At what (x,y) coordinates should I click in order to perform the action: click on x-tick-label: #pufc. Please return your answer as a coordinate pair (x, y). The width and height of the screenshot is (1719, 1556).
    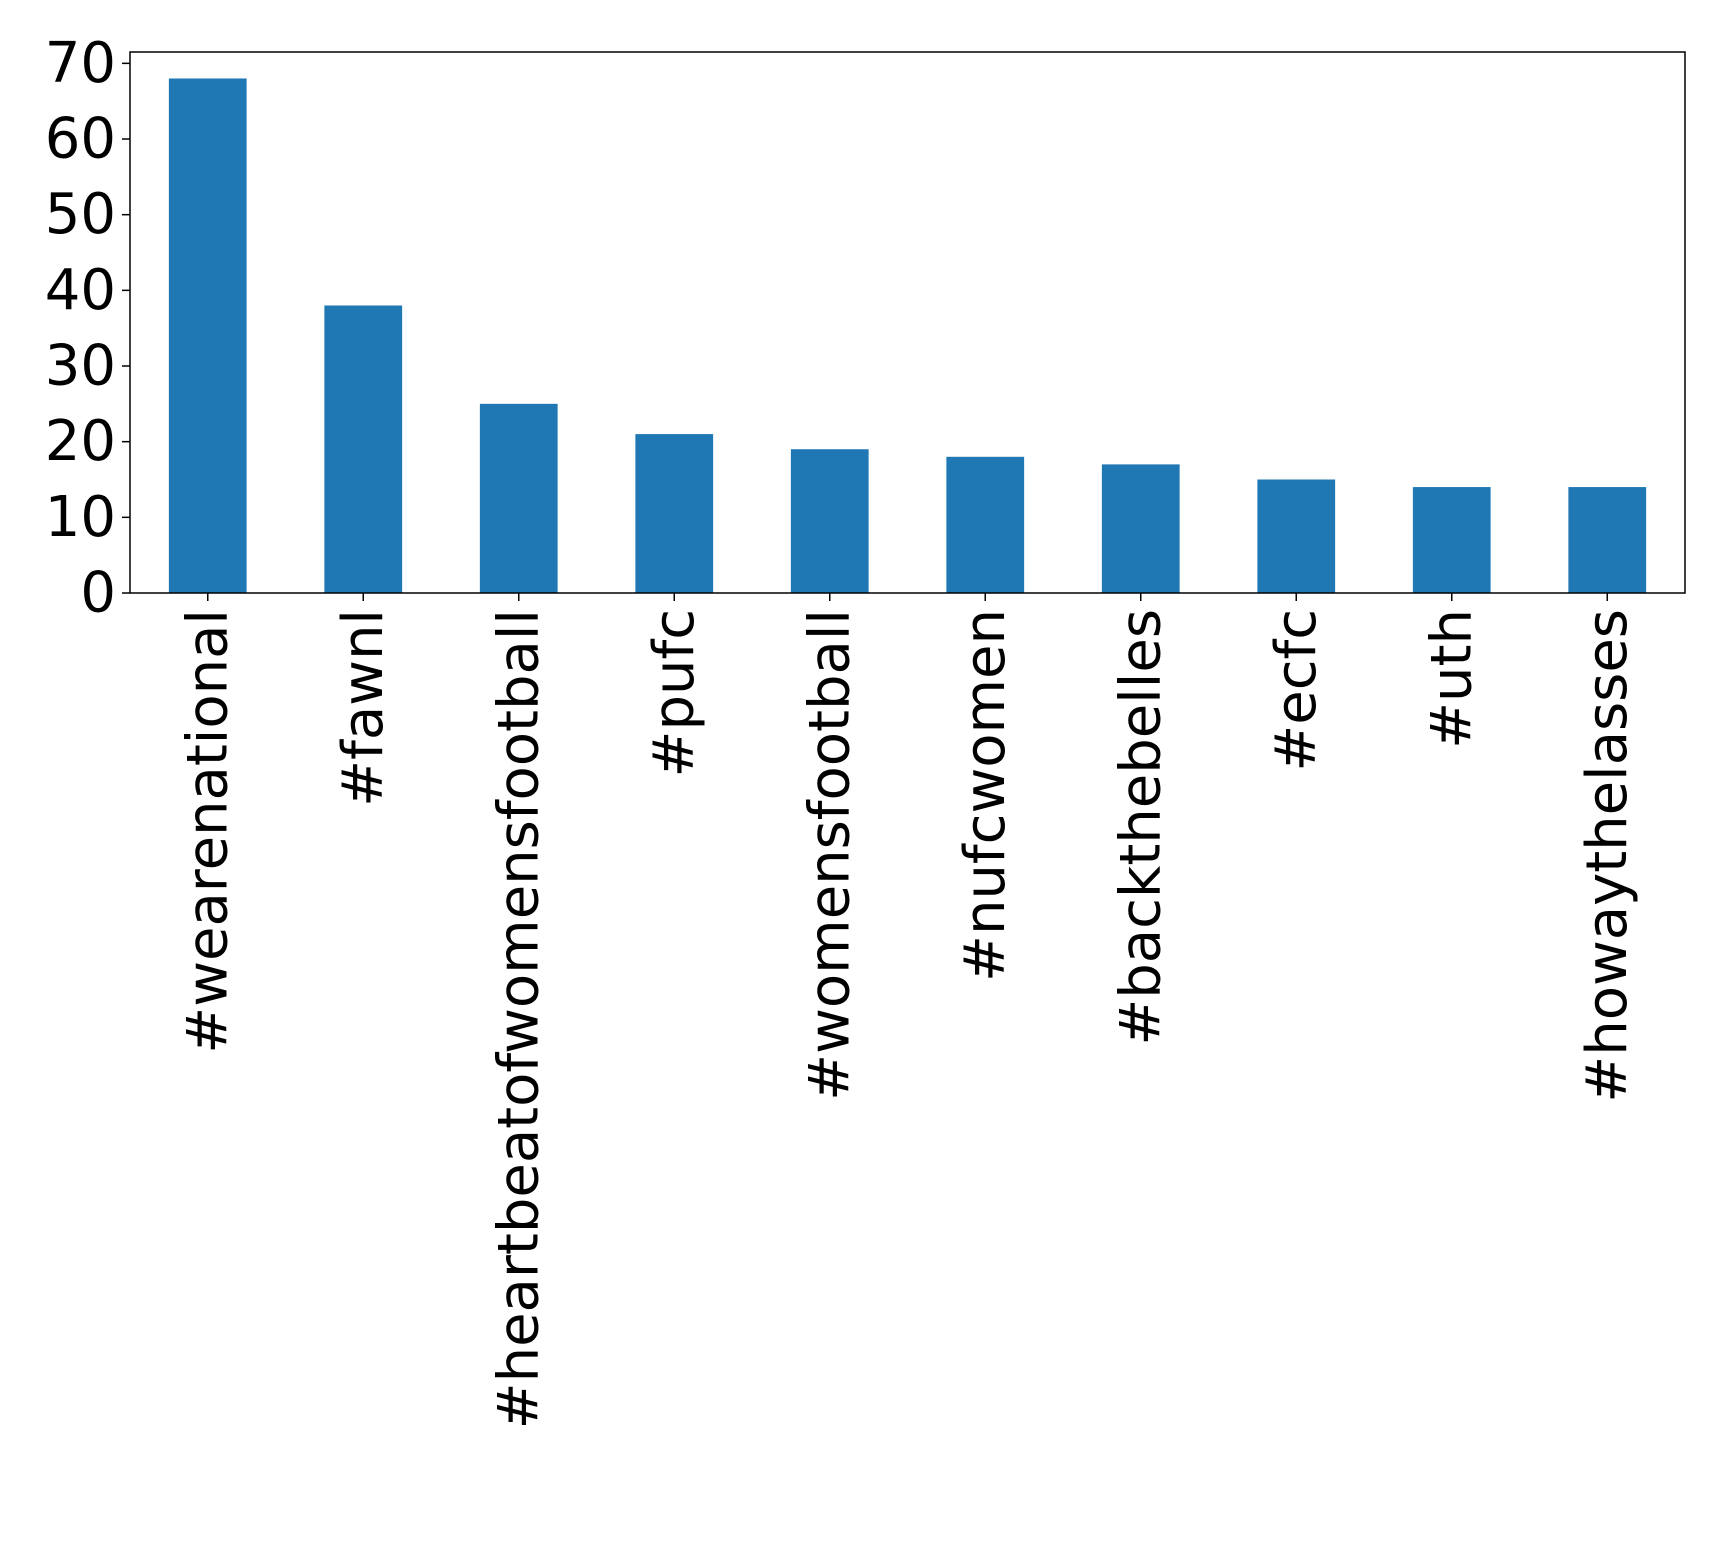
    Looking at the image, I should click on (674, 693).